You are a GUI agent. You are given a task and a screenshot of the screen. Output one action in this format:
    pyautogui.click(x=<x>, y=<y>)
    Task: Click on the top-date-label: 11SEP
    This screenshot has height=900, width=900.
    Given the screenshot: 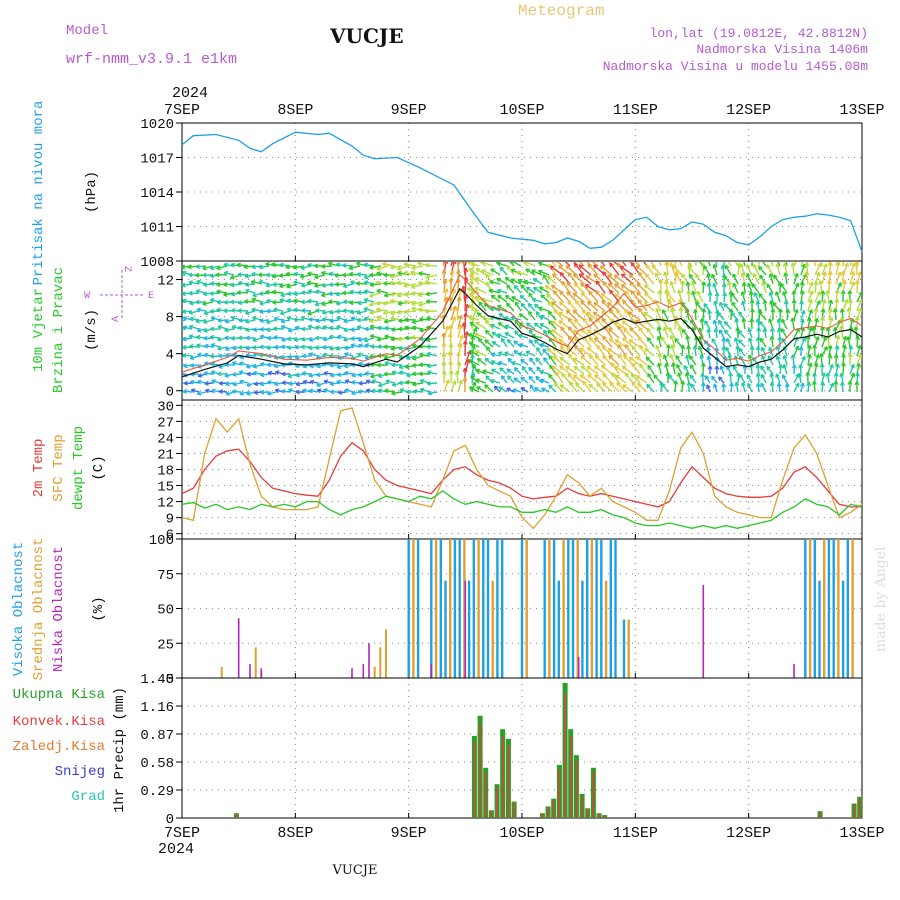 What is the action you would take?
    pyautogui.click(x=635, y=110)
    